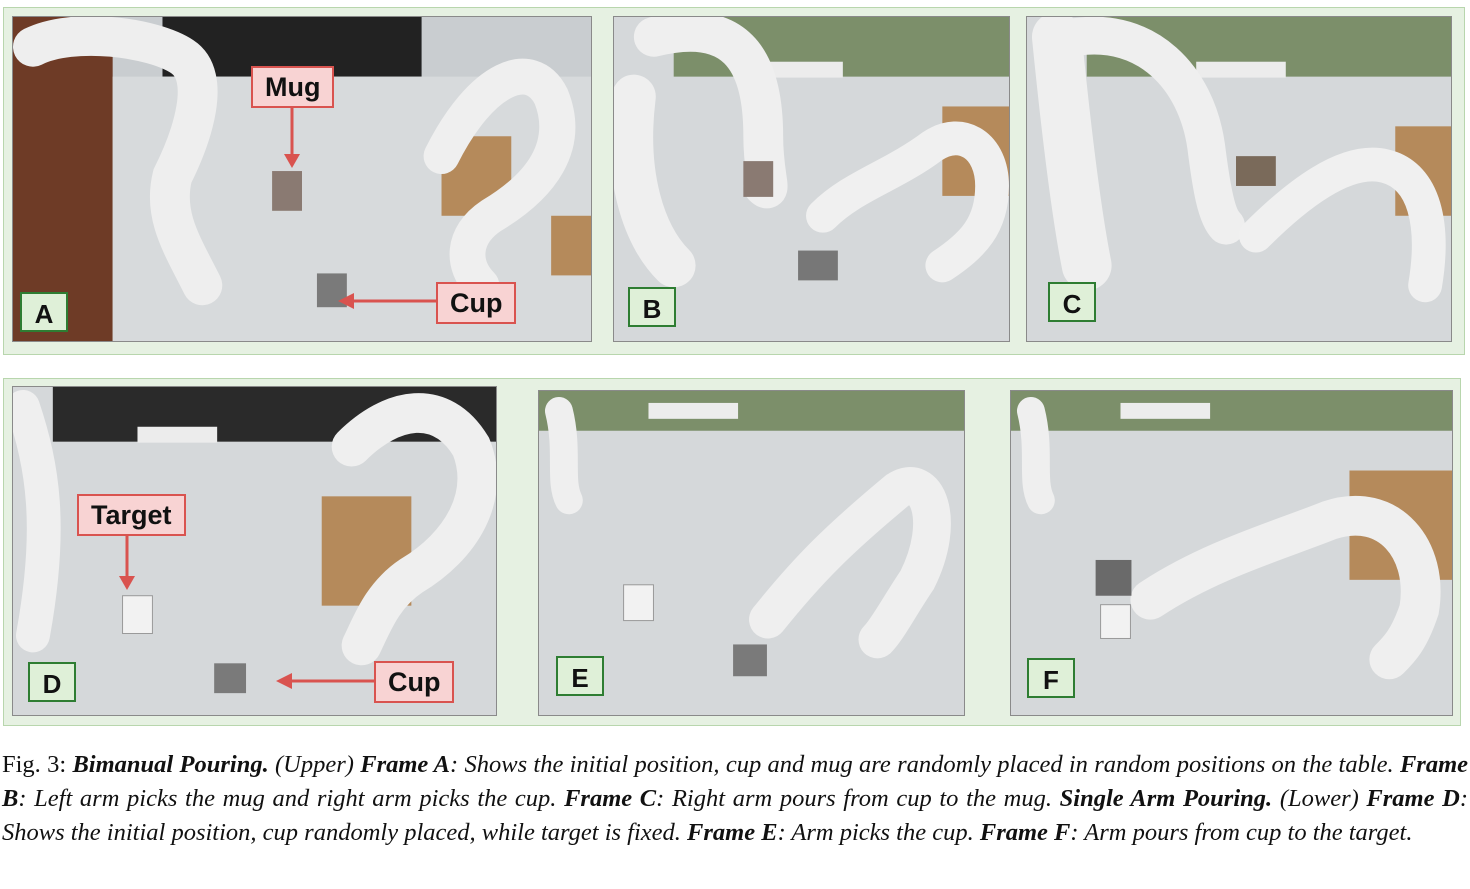 The image size is (1470, 889). What do you see at coordinates (580, 676) in the screenshot?
I see `frame-label-e: E` at bounding box center [580, 676].